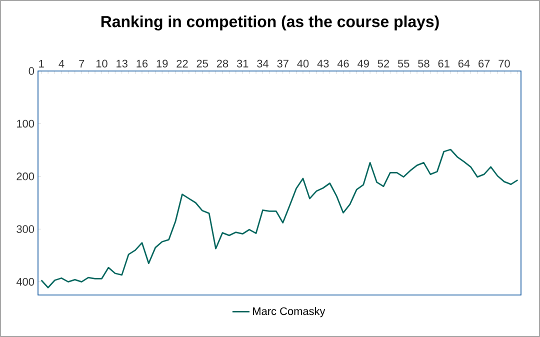 This screenshot has height=337, width=540. I want to click on x-tick-label: 37, so click(282, 64).